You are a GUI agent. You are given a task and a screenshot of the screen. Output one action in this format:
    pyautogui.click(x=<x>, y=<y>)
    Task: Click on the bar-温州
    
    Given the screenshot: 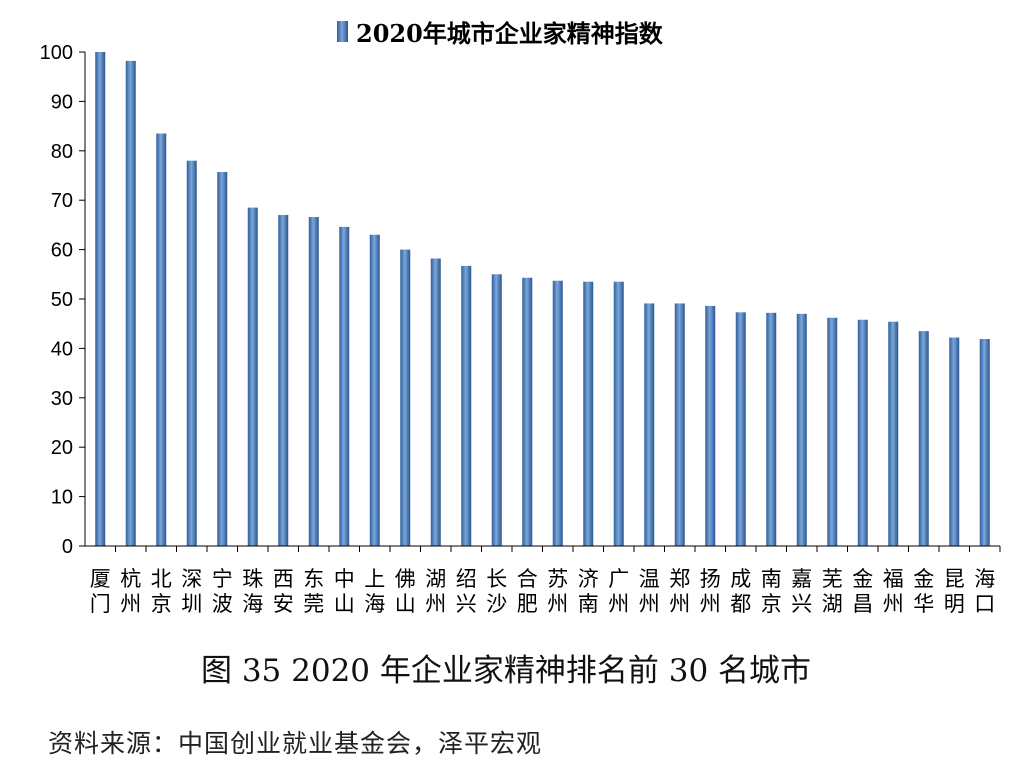 What is the action you would take?
    pyautogui.click(x=649, y=424)
    